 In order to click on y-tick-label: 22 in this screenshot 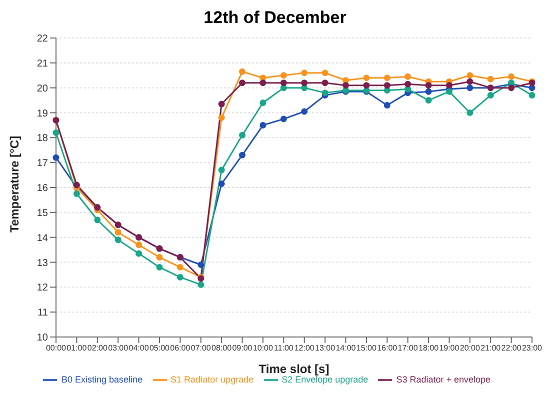, I will do `click(42, 39)`.